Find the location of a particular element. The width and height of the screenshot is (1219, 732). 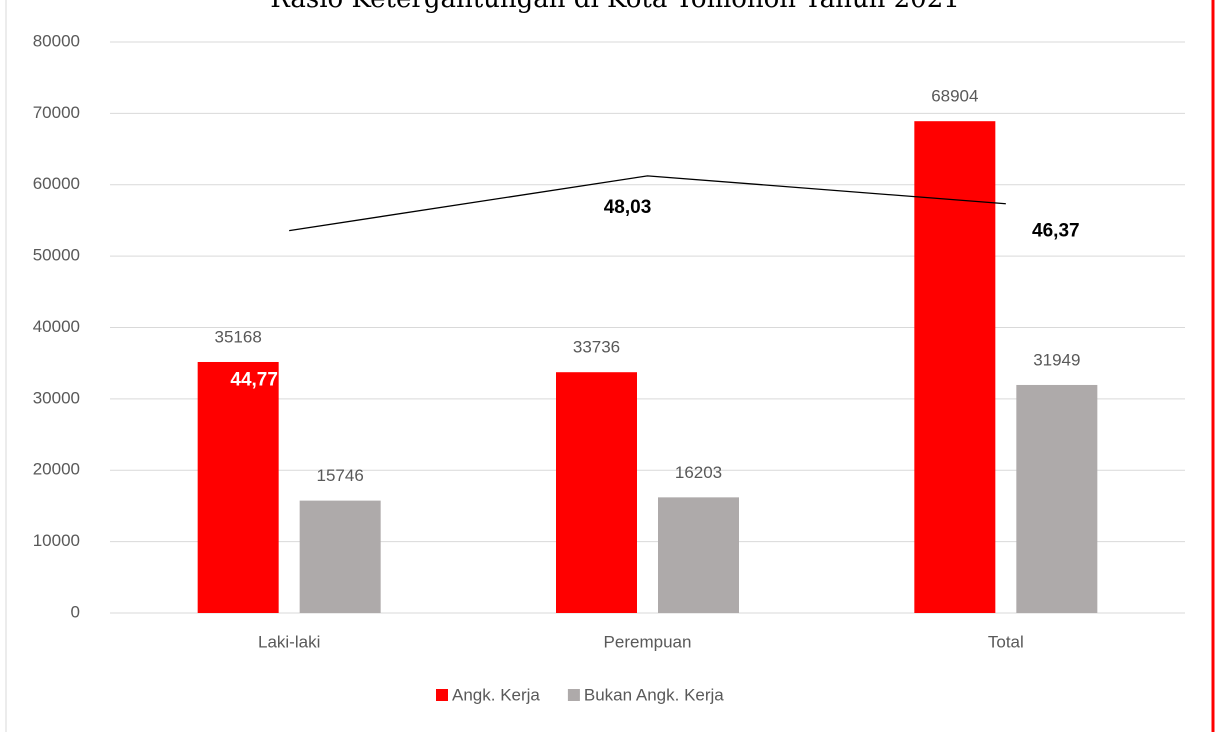

line-value-label: 46,37 is located at coordinates (1056, 231).